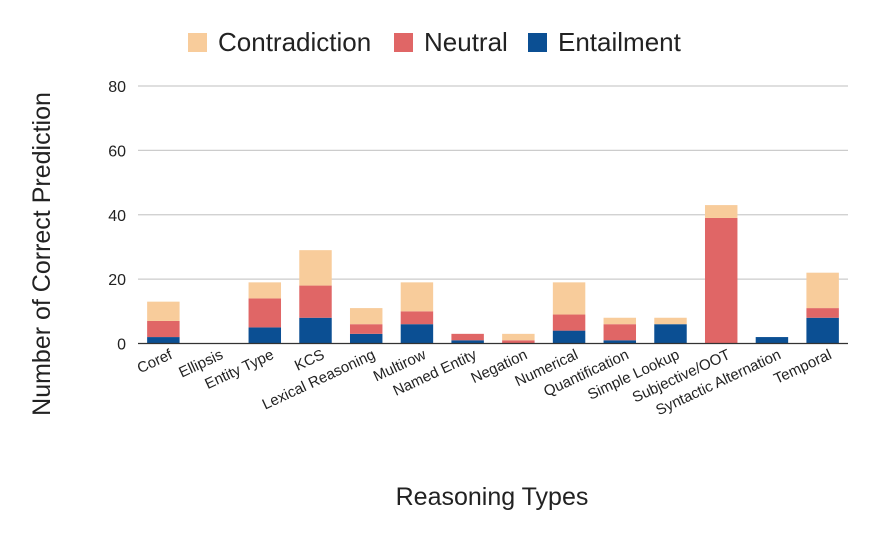  I want to click on bar-entity-type-neutral, so click(265, 313).